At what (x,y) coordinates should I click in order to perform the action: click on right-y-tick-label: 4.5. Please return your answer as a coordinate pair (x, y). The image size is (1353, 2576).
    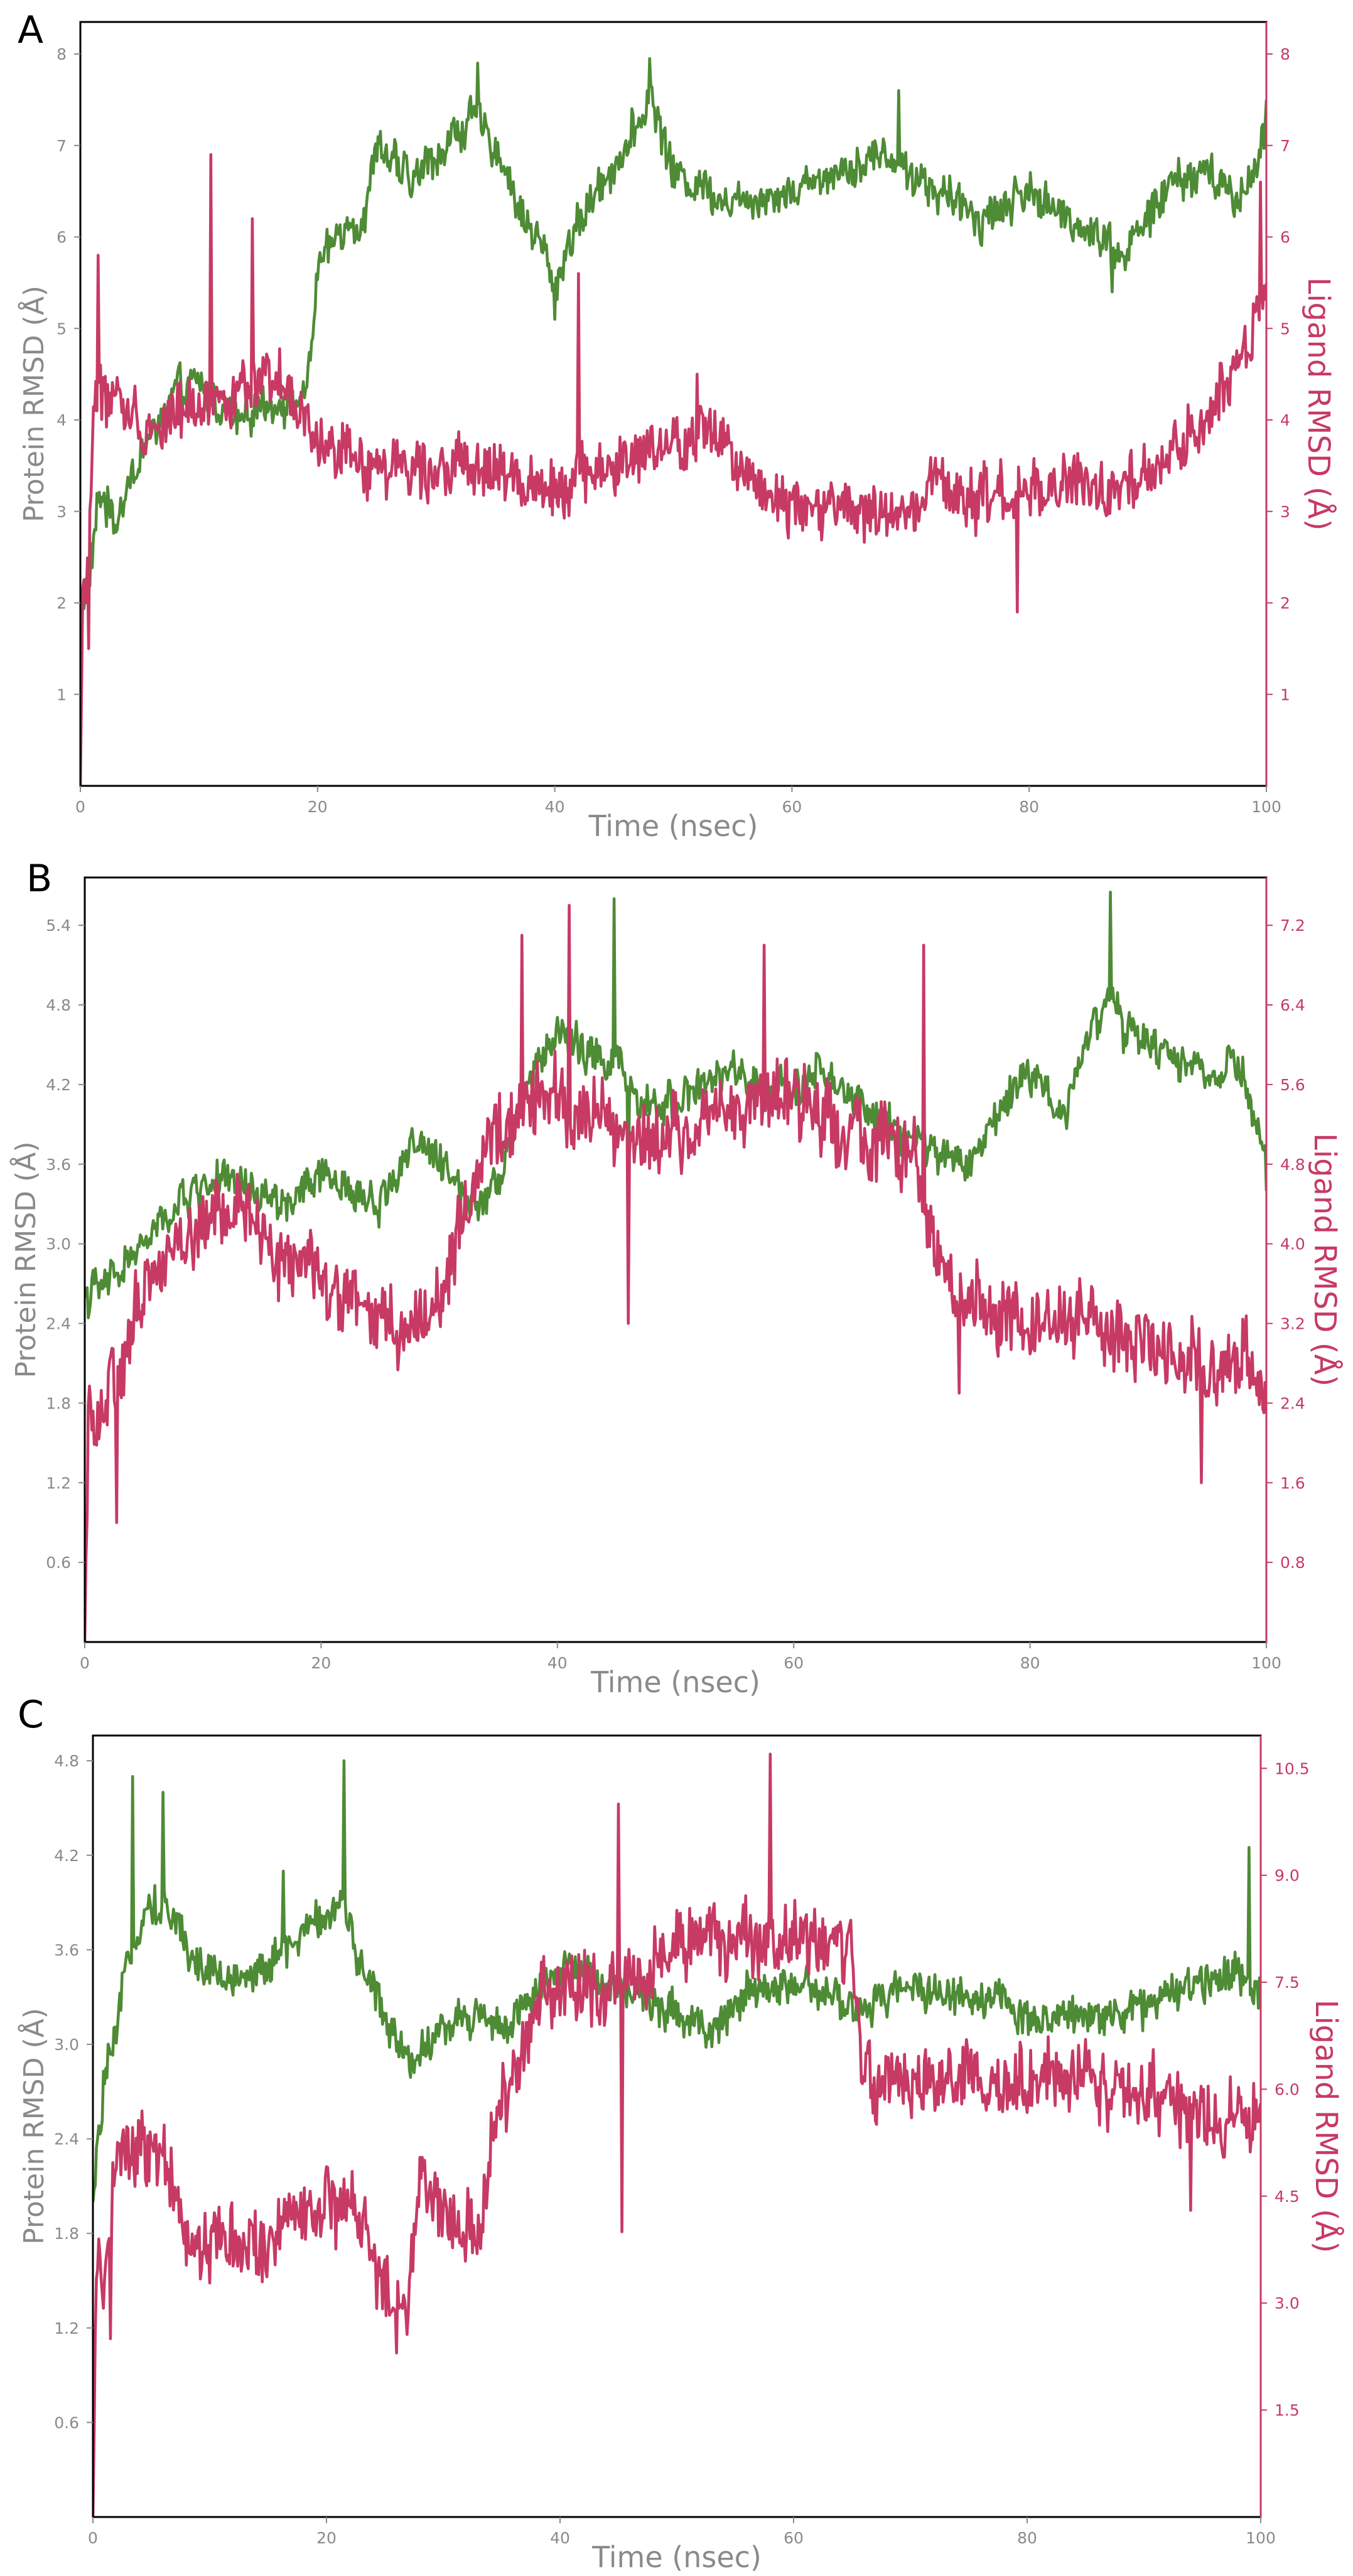
    Looking at the image, I should click on (1287, 2196).